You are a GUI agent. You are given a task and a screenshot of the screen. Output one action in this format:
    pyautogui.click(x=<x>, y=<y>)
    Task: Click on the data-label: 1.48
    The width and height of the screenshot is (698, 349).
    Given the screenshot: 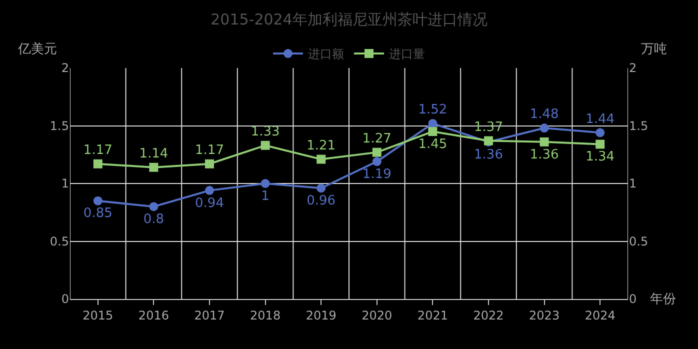 What is the action you would take?
    pyautogui.click(x=544, y=114)
    